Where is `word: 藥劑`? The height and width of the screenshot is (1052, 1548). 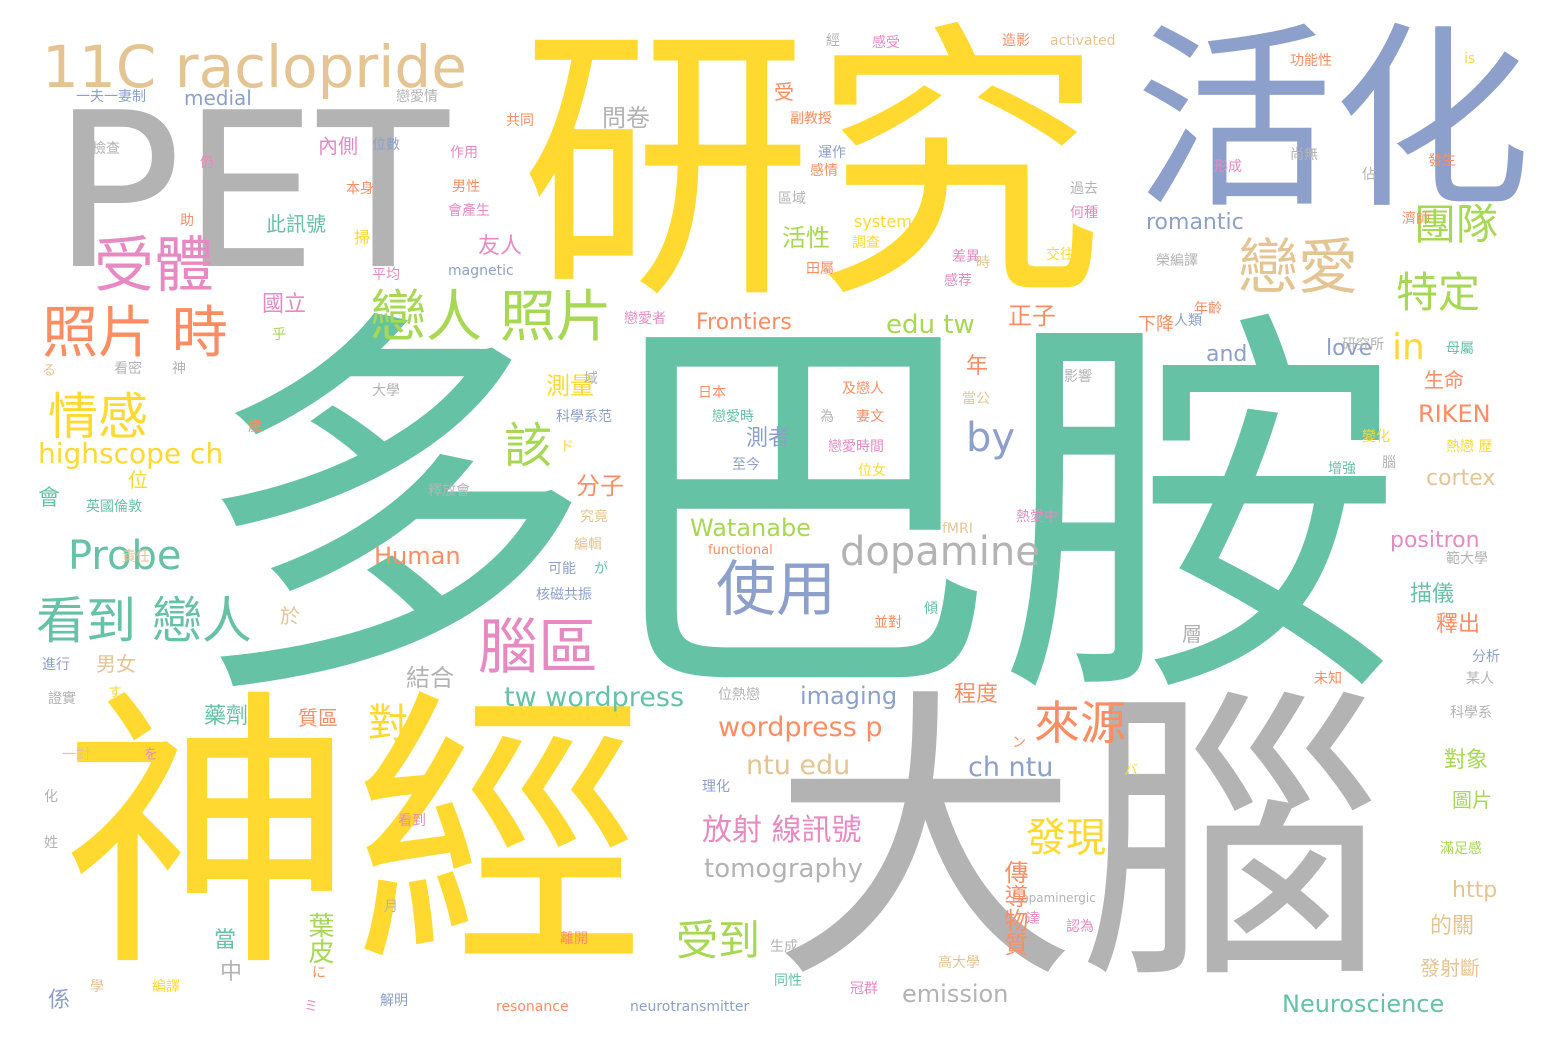 word: 藥劑 is located at coordinates (226, 716).